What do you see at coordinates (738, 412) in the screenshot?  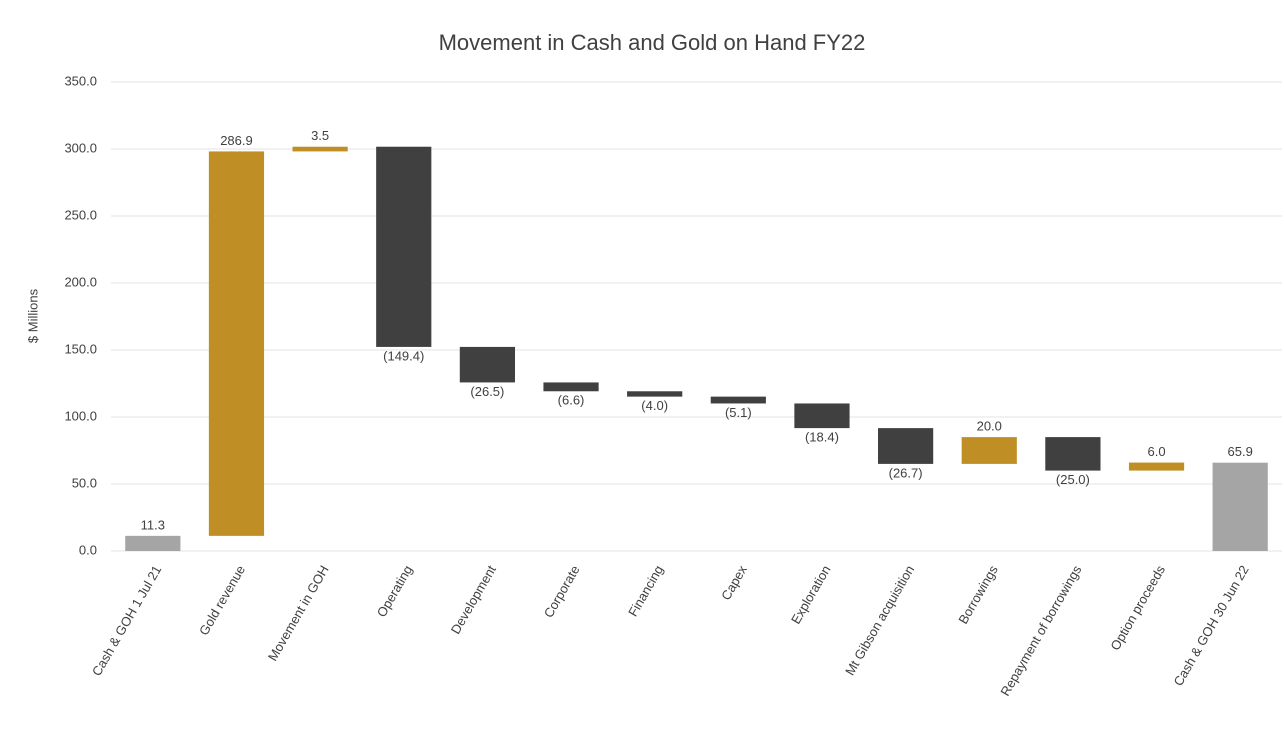 I see `value-label: (5.1)` at bounding box center [738, 412].